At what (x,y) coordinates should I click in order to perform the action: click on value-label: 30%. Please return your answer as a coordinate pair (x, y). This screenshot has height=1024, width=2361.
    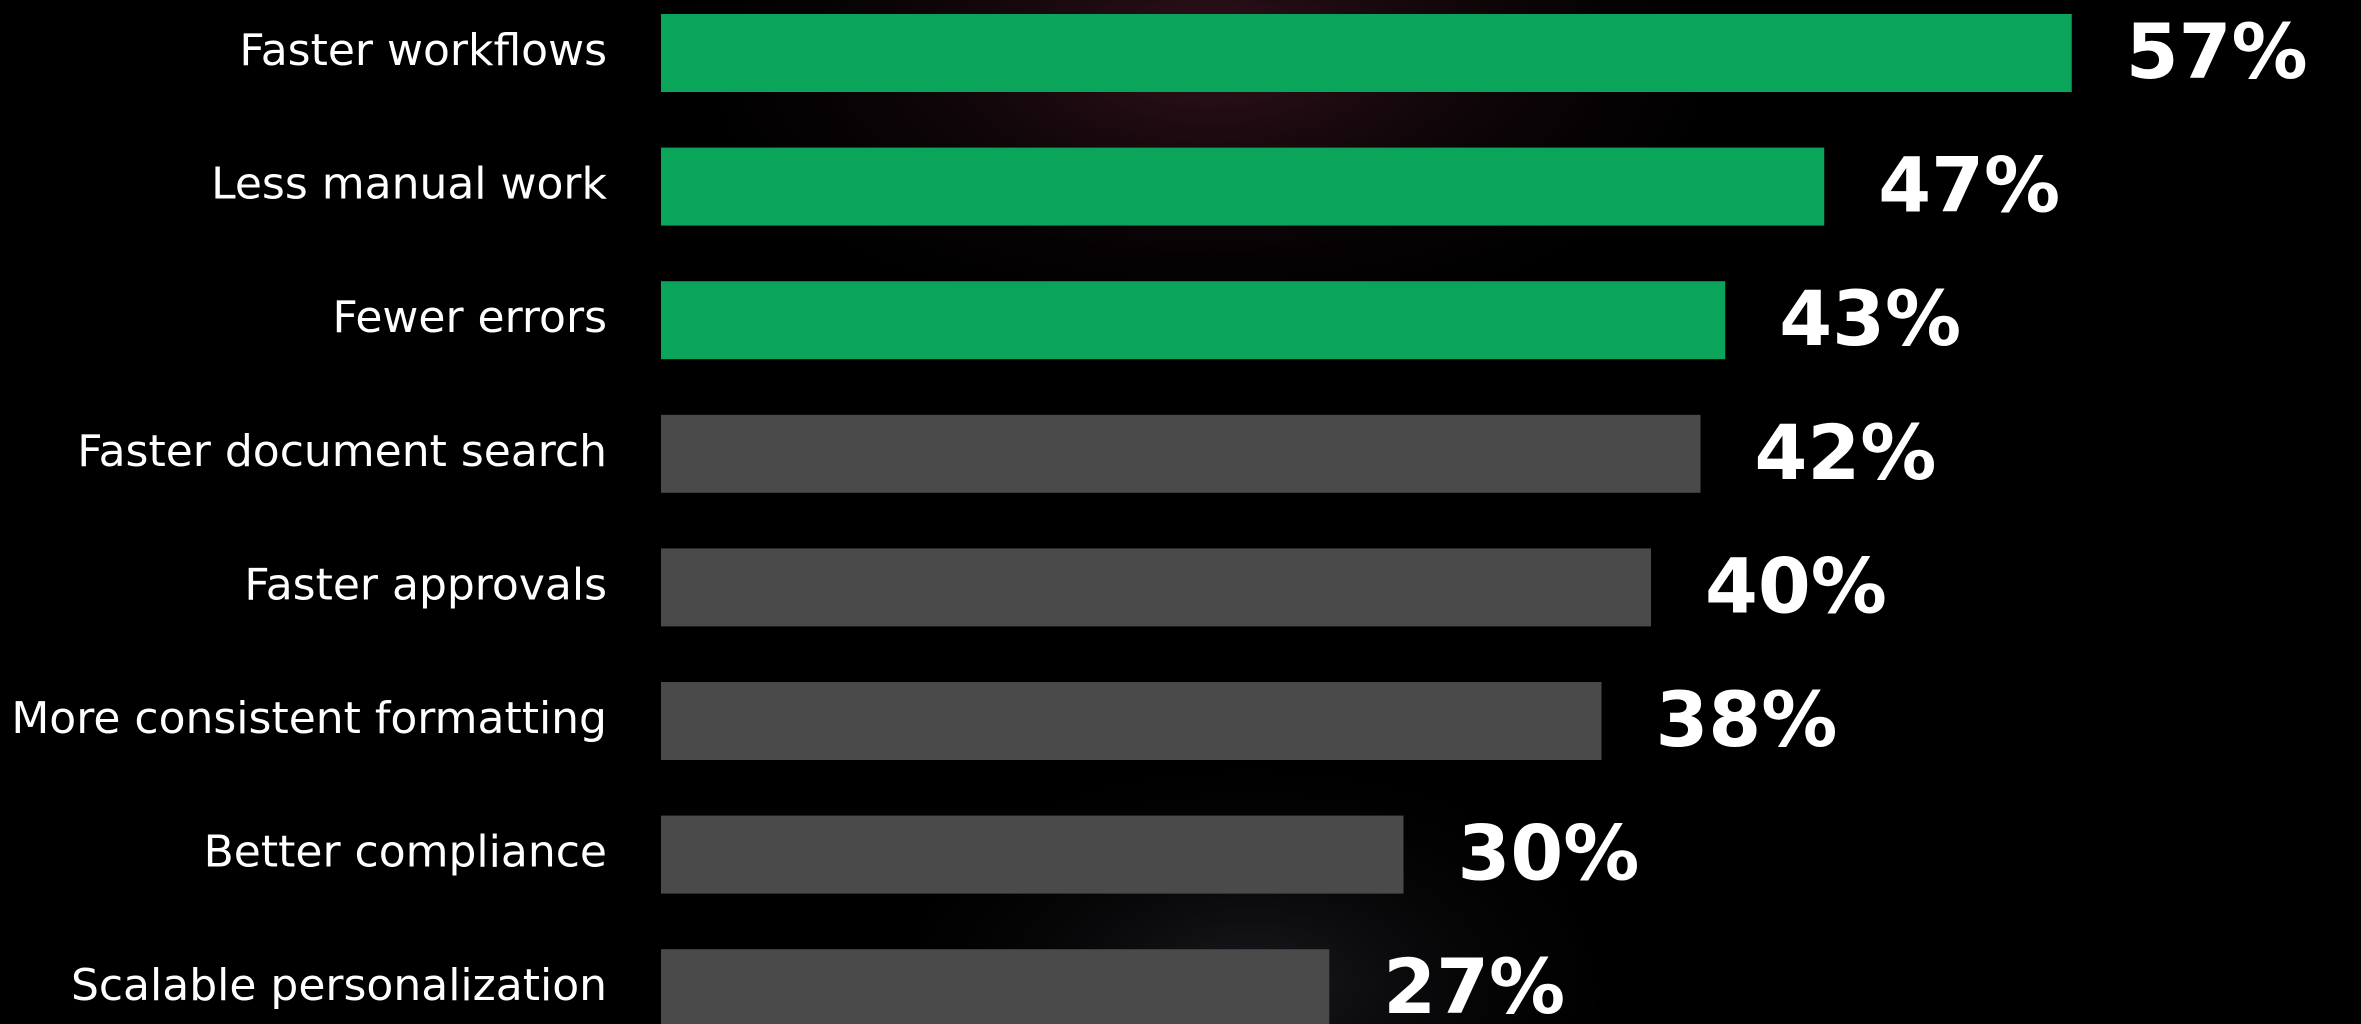
    Looking at the image, I should click on (1549, 853).